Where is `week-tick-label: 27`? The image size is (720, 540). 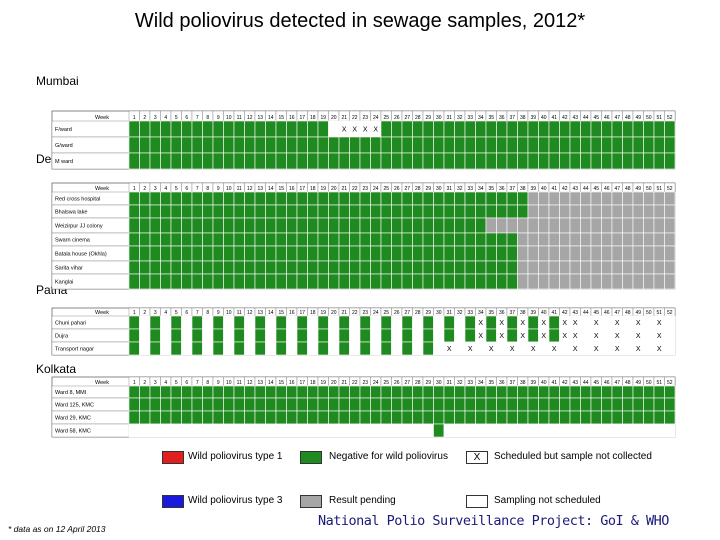
week-tick-label: 27 is located at coordinates (407, 313).